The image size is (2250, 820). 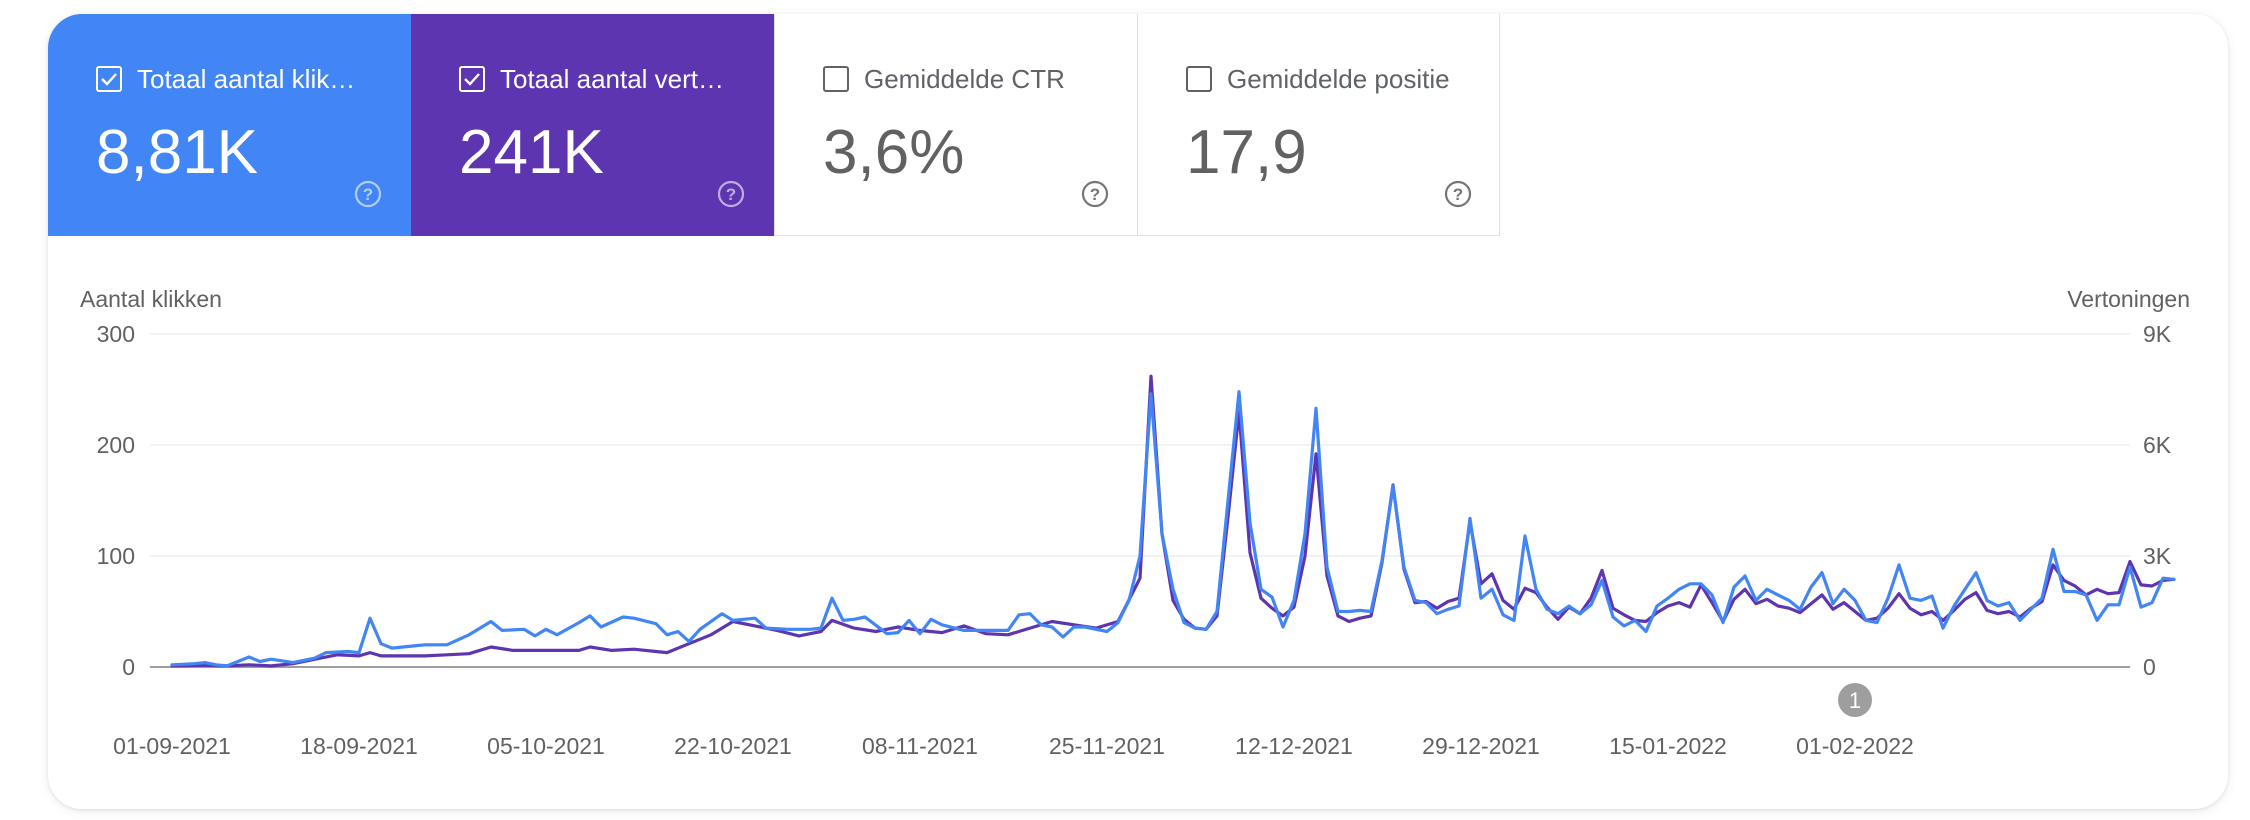 I want to click on y-axis-right-label: Vertoningen, so click(x=2128, y=299).